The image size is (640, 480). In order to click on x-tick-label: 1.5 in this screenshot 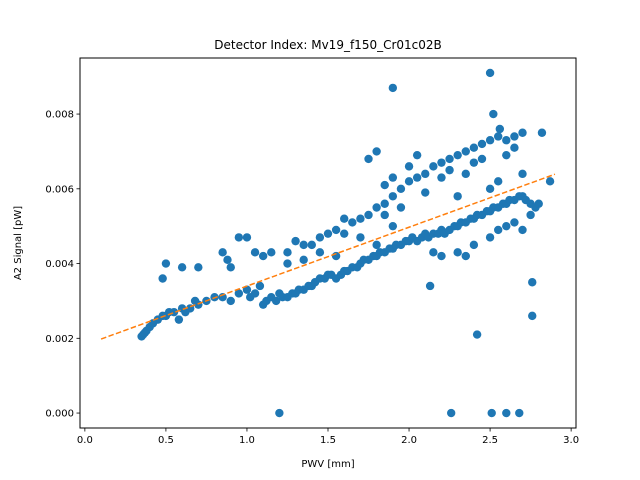, I will do `click(328, 440)`.